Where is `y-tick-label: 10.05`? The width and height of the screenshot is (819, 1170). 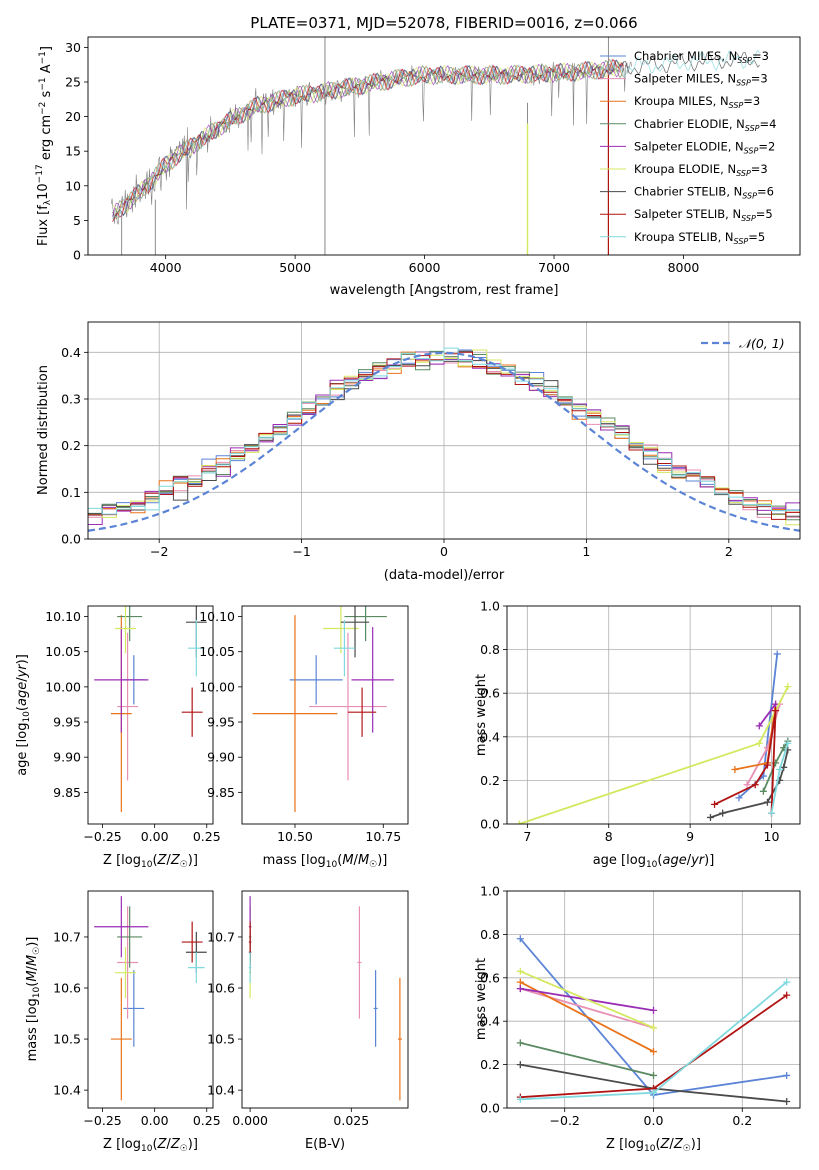
y-tick-label: 10.05 is located at coordinates (63, 651).